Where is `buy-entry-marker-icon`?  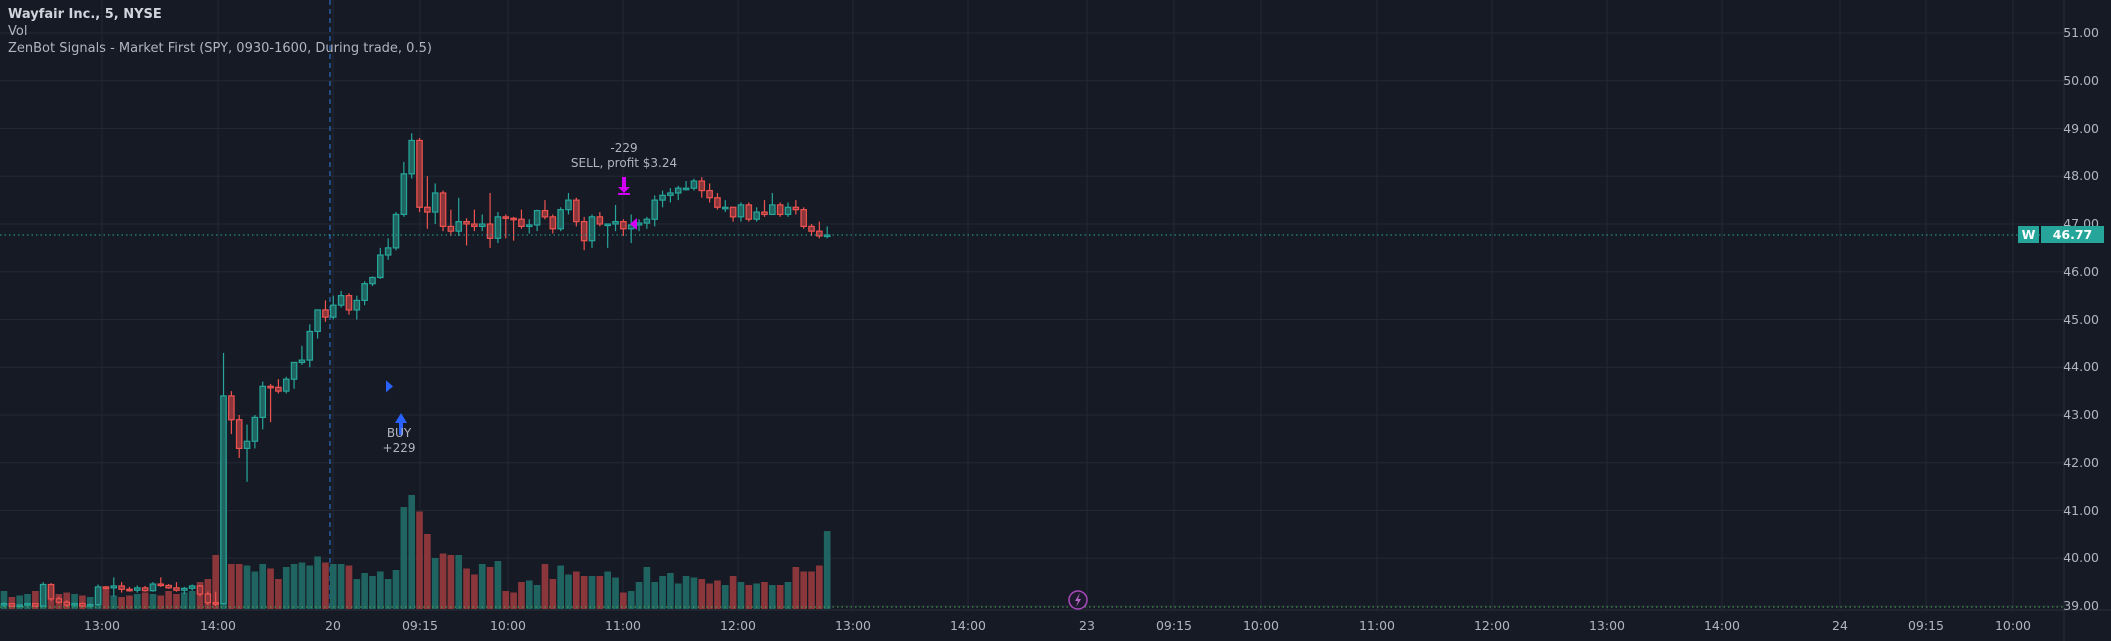 buy-entry-marker-icon is located at coordinates (389, 386).